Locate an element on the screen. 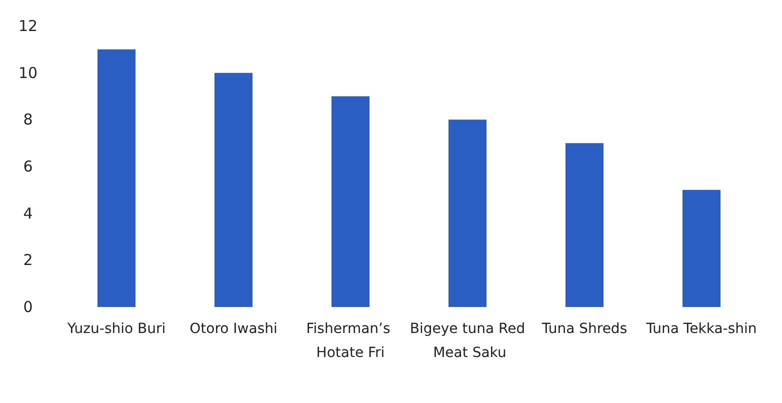 The width and height of the screenshot is (782, 403). y-tick-label: 12 is located at coordinates (28, 26).